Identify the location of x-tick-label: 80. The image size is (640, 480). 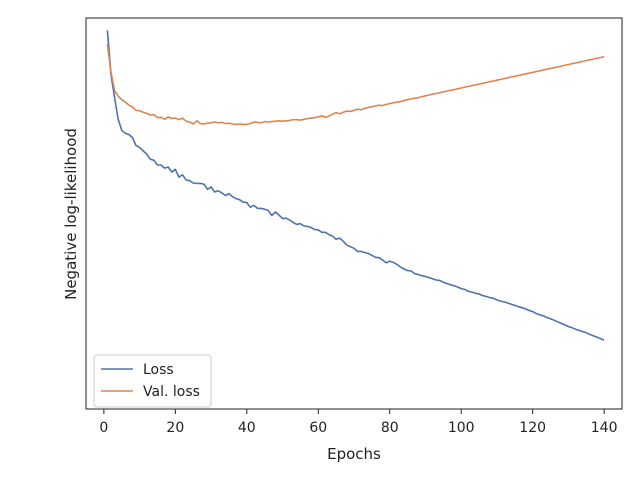
(390, 428).